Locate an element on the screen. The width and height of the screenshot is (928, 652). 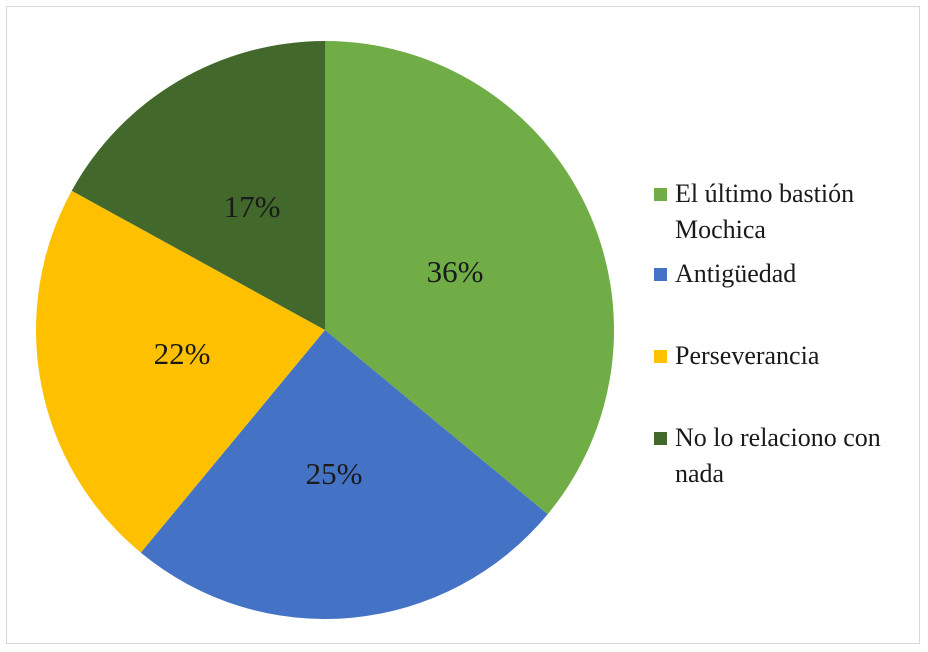
legend-item-no-lo-relaciono-con-nada: No lo relaciono con nada is located at coordinates (784, 456).